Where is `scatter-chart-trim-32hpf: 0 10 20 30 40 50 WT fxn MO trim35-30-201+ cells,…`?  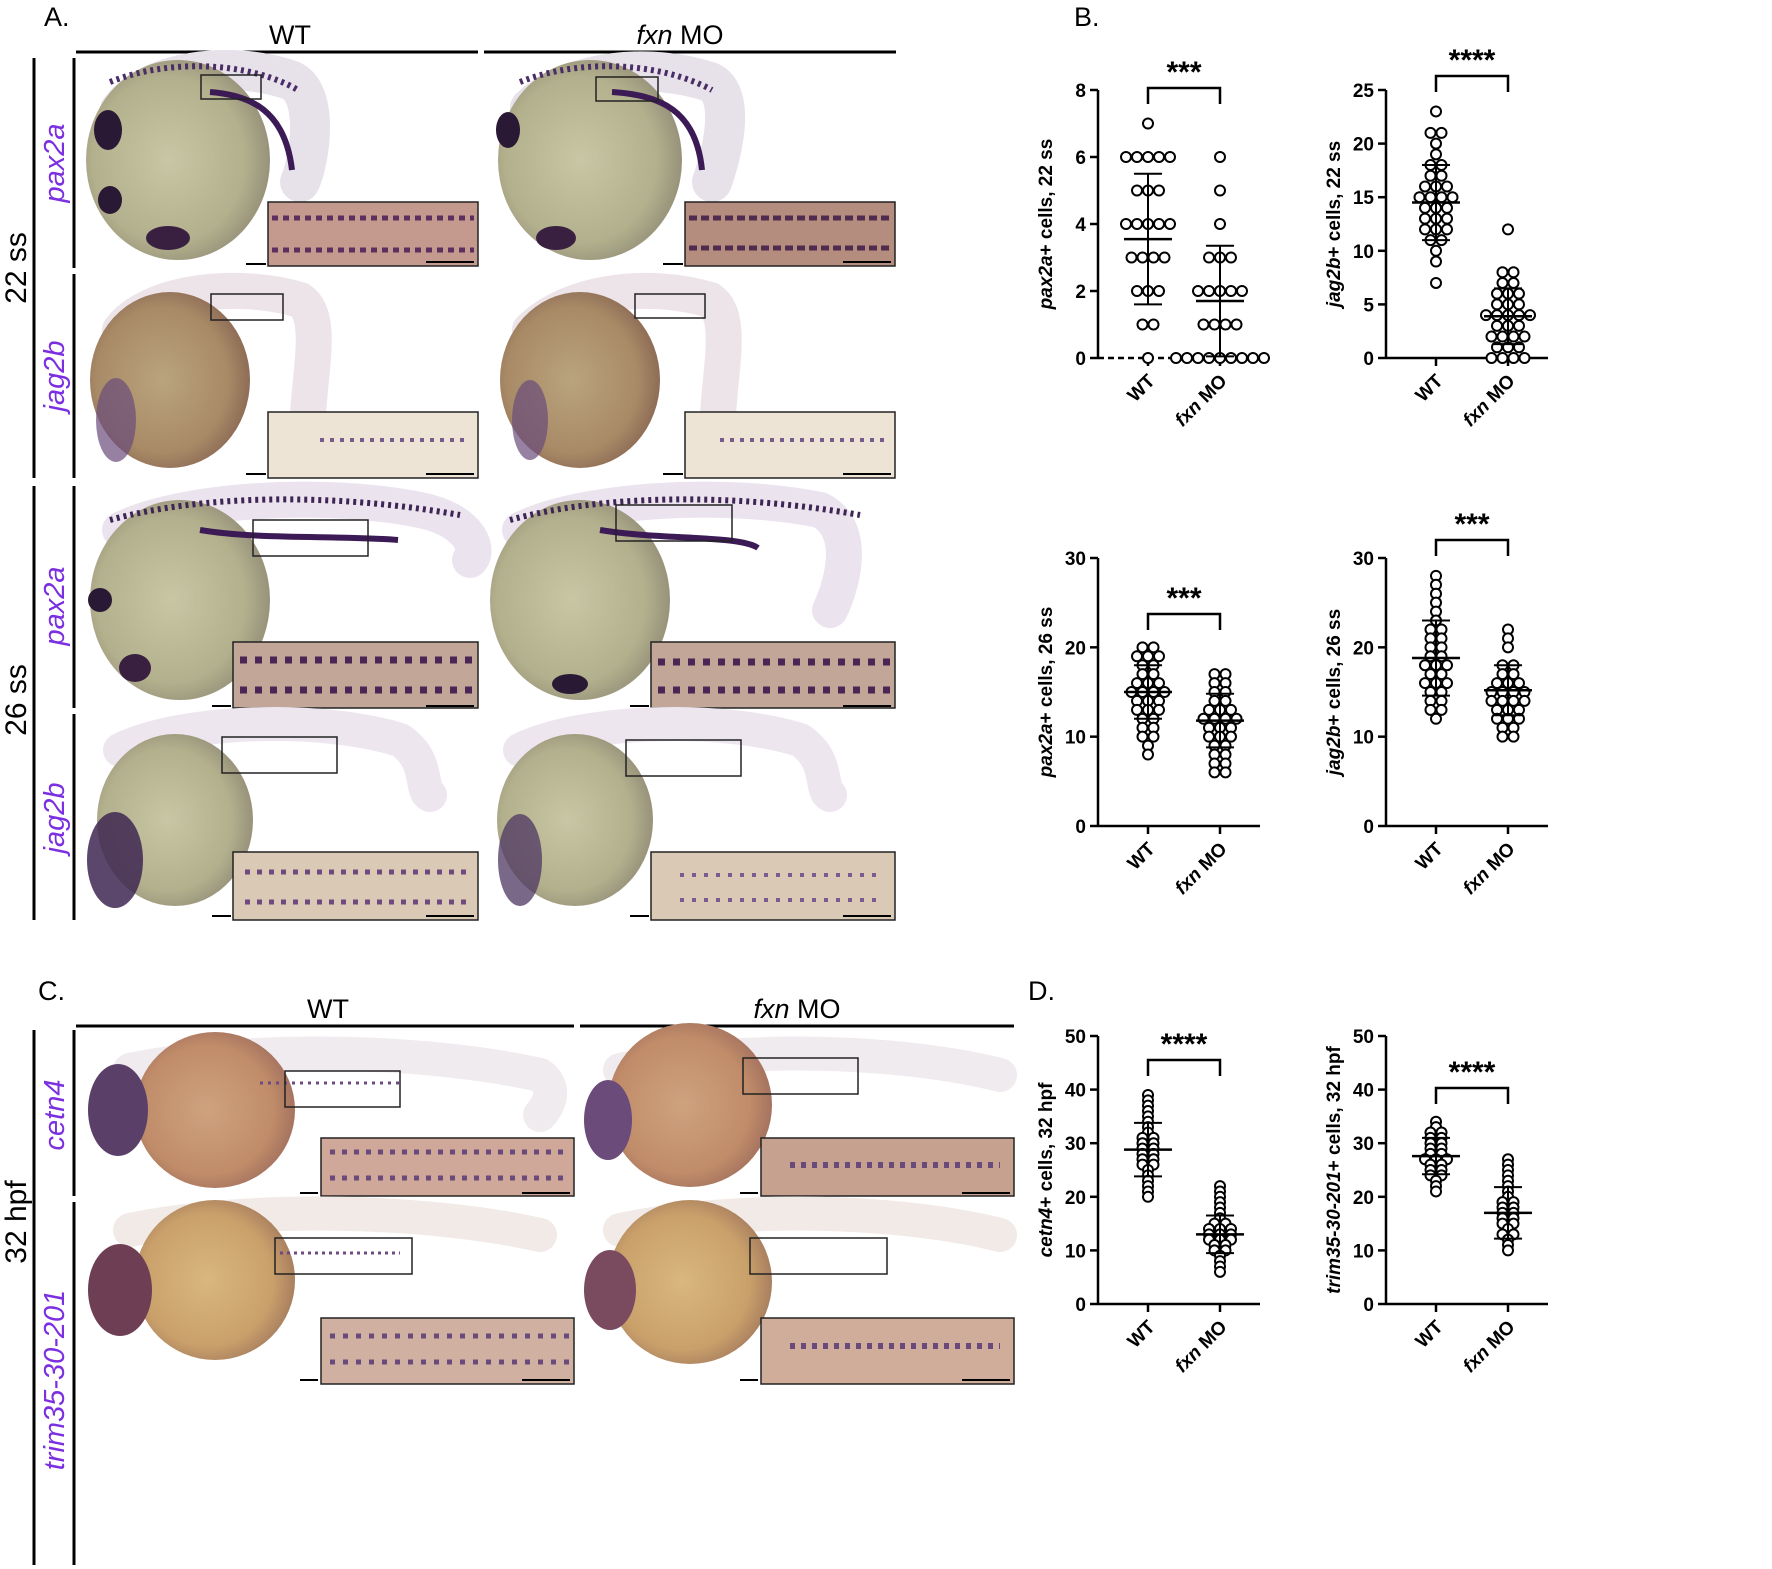 scatter-chart-trim-32hpf: 0 10 20 30 40 50 WT fxn MO trim35-30-201+ cells,… is located at coordinates (1436, 1202).